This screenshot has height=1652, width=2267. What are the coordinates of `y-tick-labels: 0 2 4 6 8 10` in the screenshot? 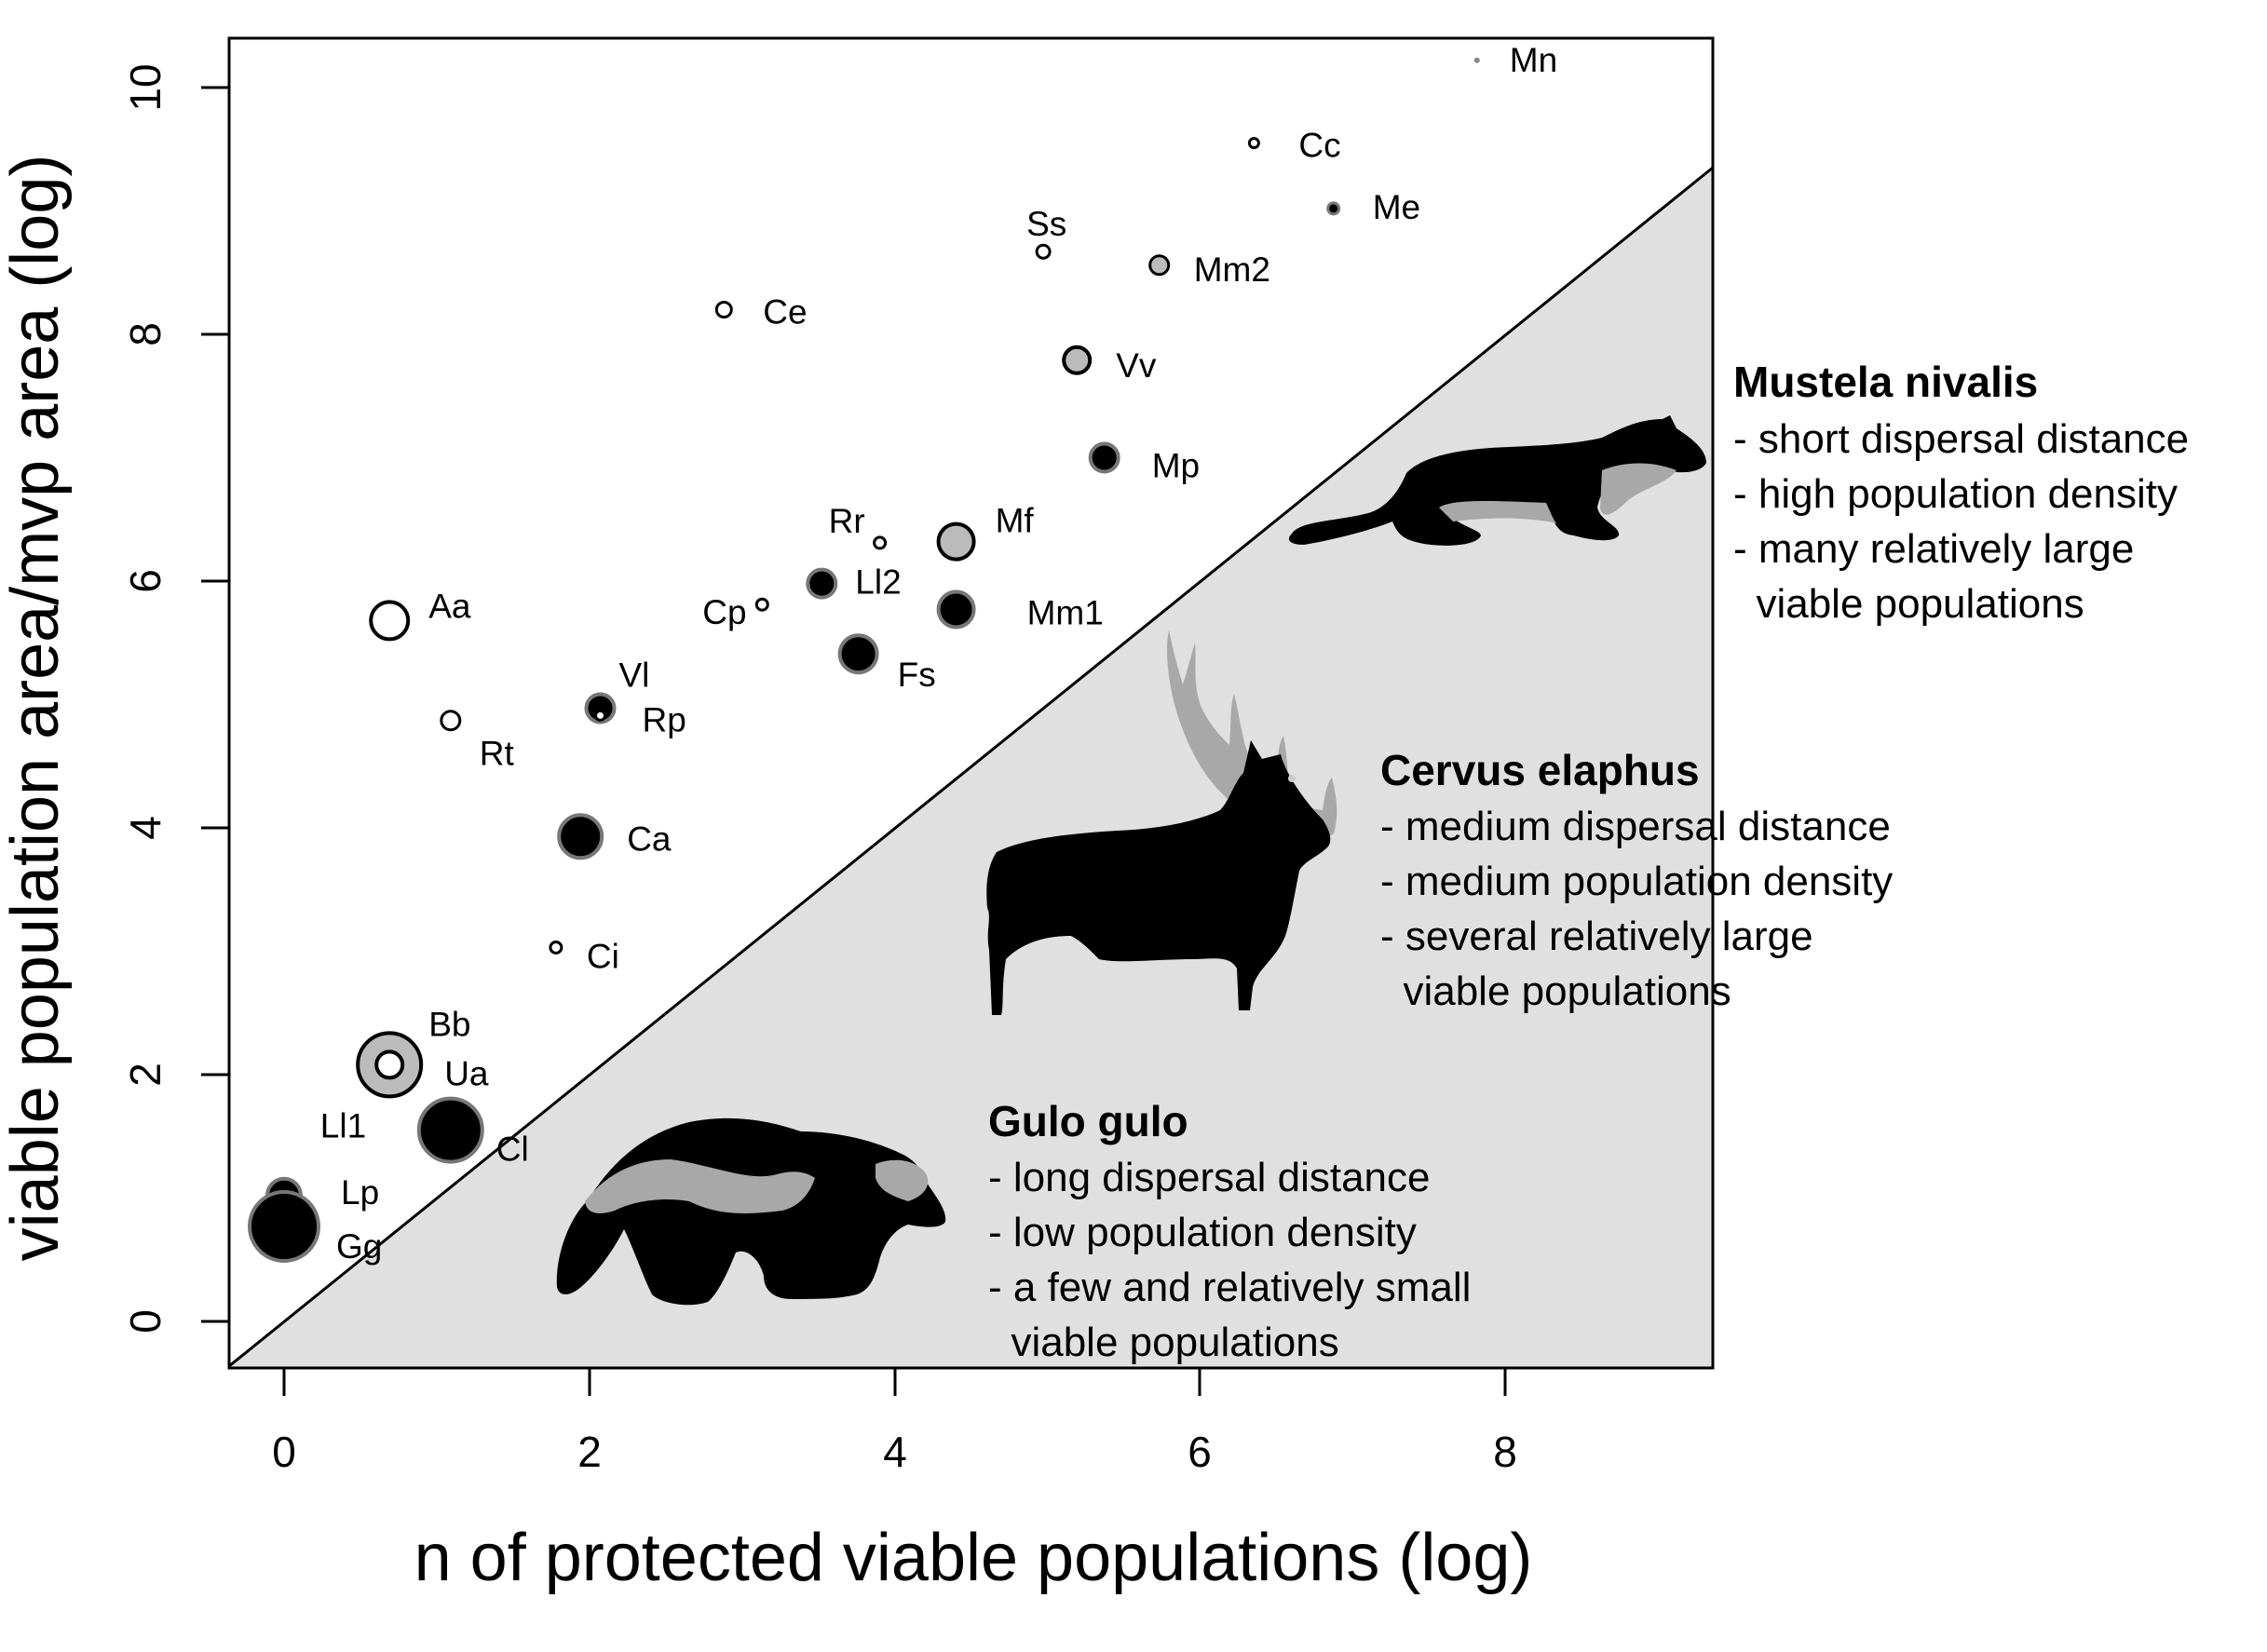 It's located at (145, 698).